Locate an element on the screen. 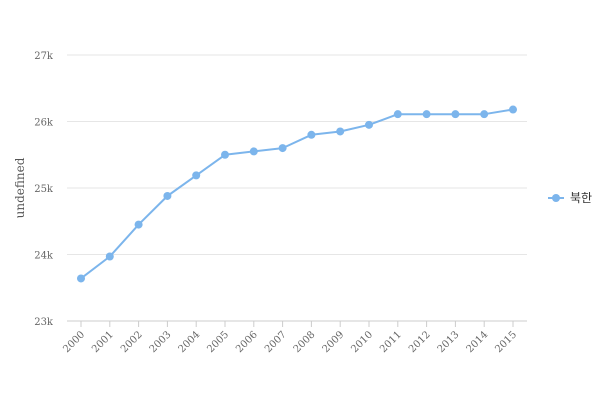 This screenshot has height=404, width=600. y-tick-label: 27k is located at coordinates (44, 56).